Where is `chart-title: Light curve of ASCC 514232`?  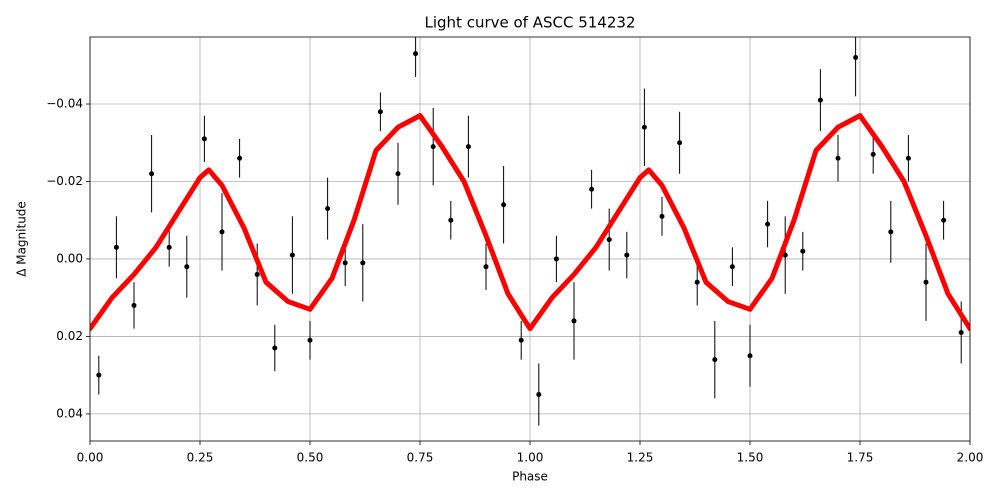
chart-title: Light curve of ASCC 514232 is located at coordinates (530, 23).